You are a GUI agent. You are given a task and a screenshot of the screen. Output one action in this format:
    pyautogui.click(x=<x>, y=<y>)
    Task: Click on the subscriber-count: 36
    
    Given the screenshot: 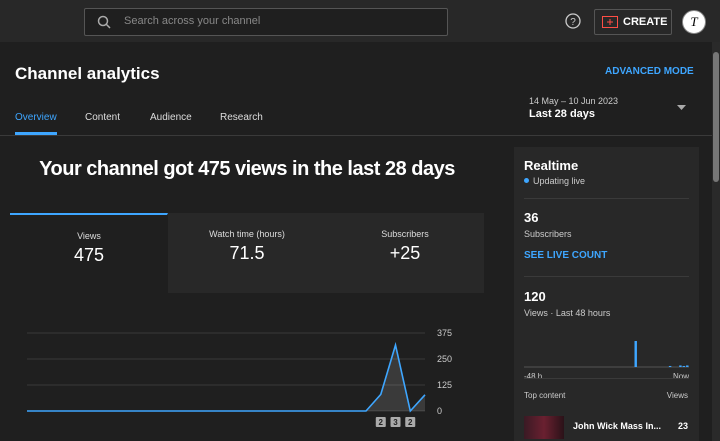 What is the action you would take?
    pyautogui.click(x=531, y=217)
    